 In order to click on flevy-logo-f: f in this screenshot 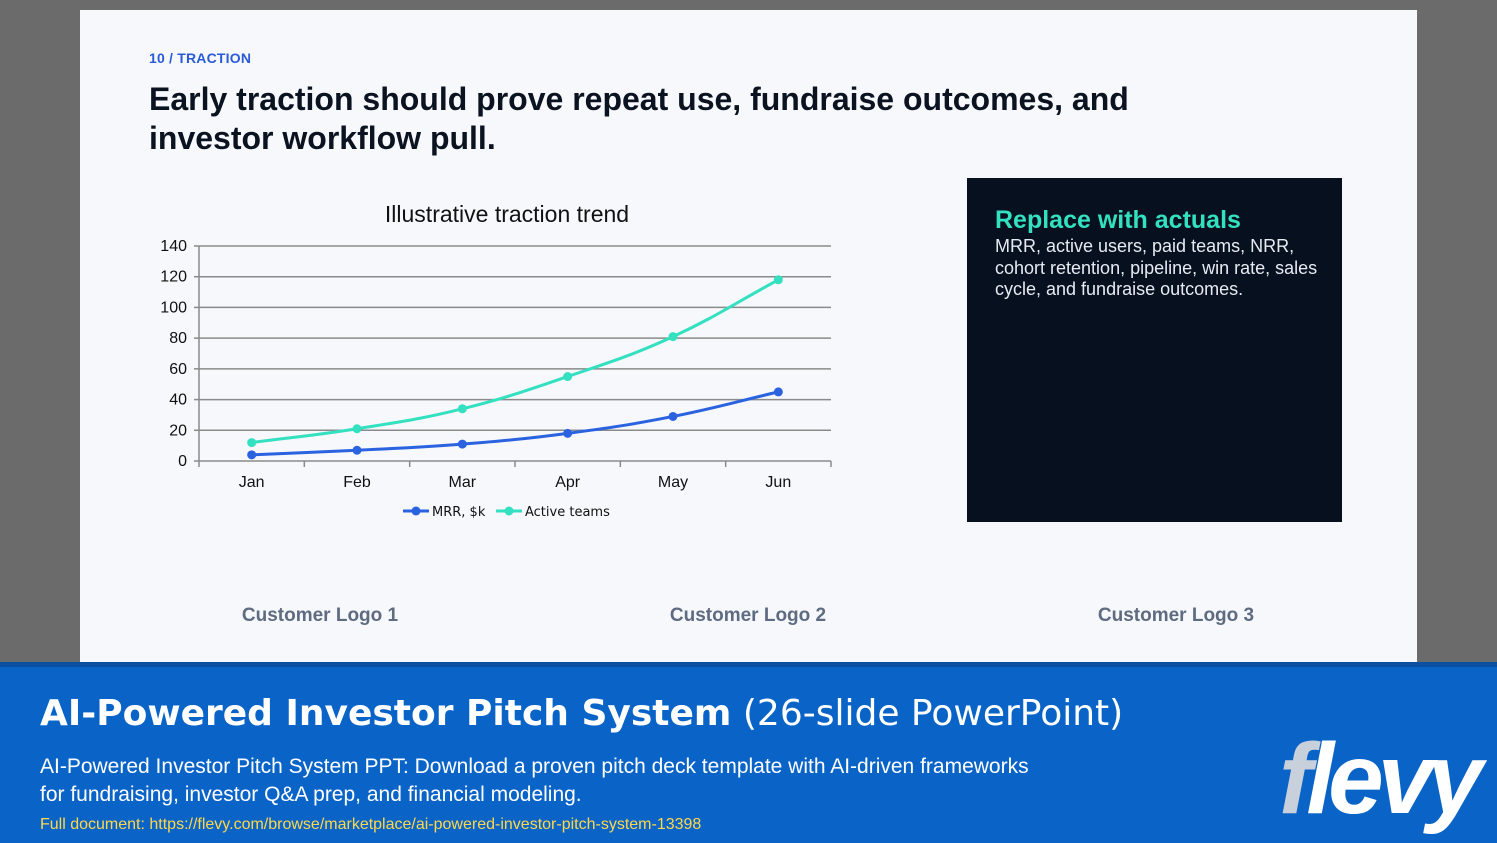, I will do `click(1295, 779)`.